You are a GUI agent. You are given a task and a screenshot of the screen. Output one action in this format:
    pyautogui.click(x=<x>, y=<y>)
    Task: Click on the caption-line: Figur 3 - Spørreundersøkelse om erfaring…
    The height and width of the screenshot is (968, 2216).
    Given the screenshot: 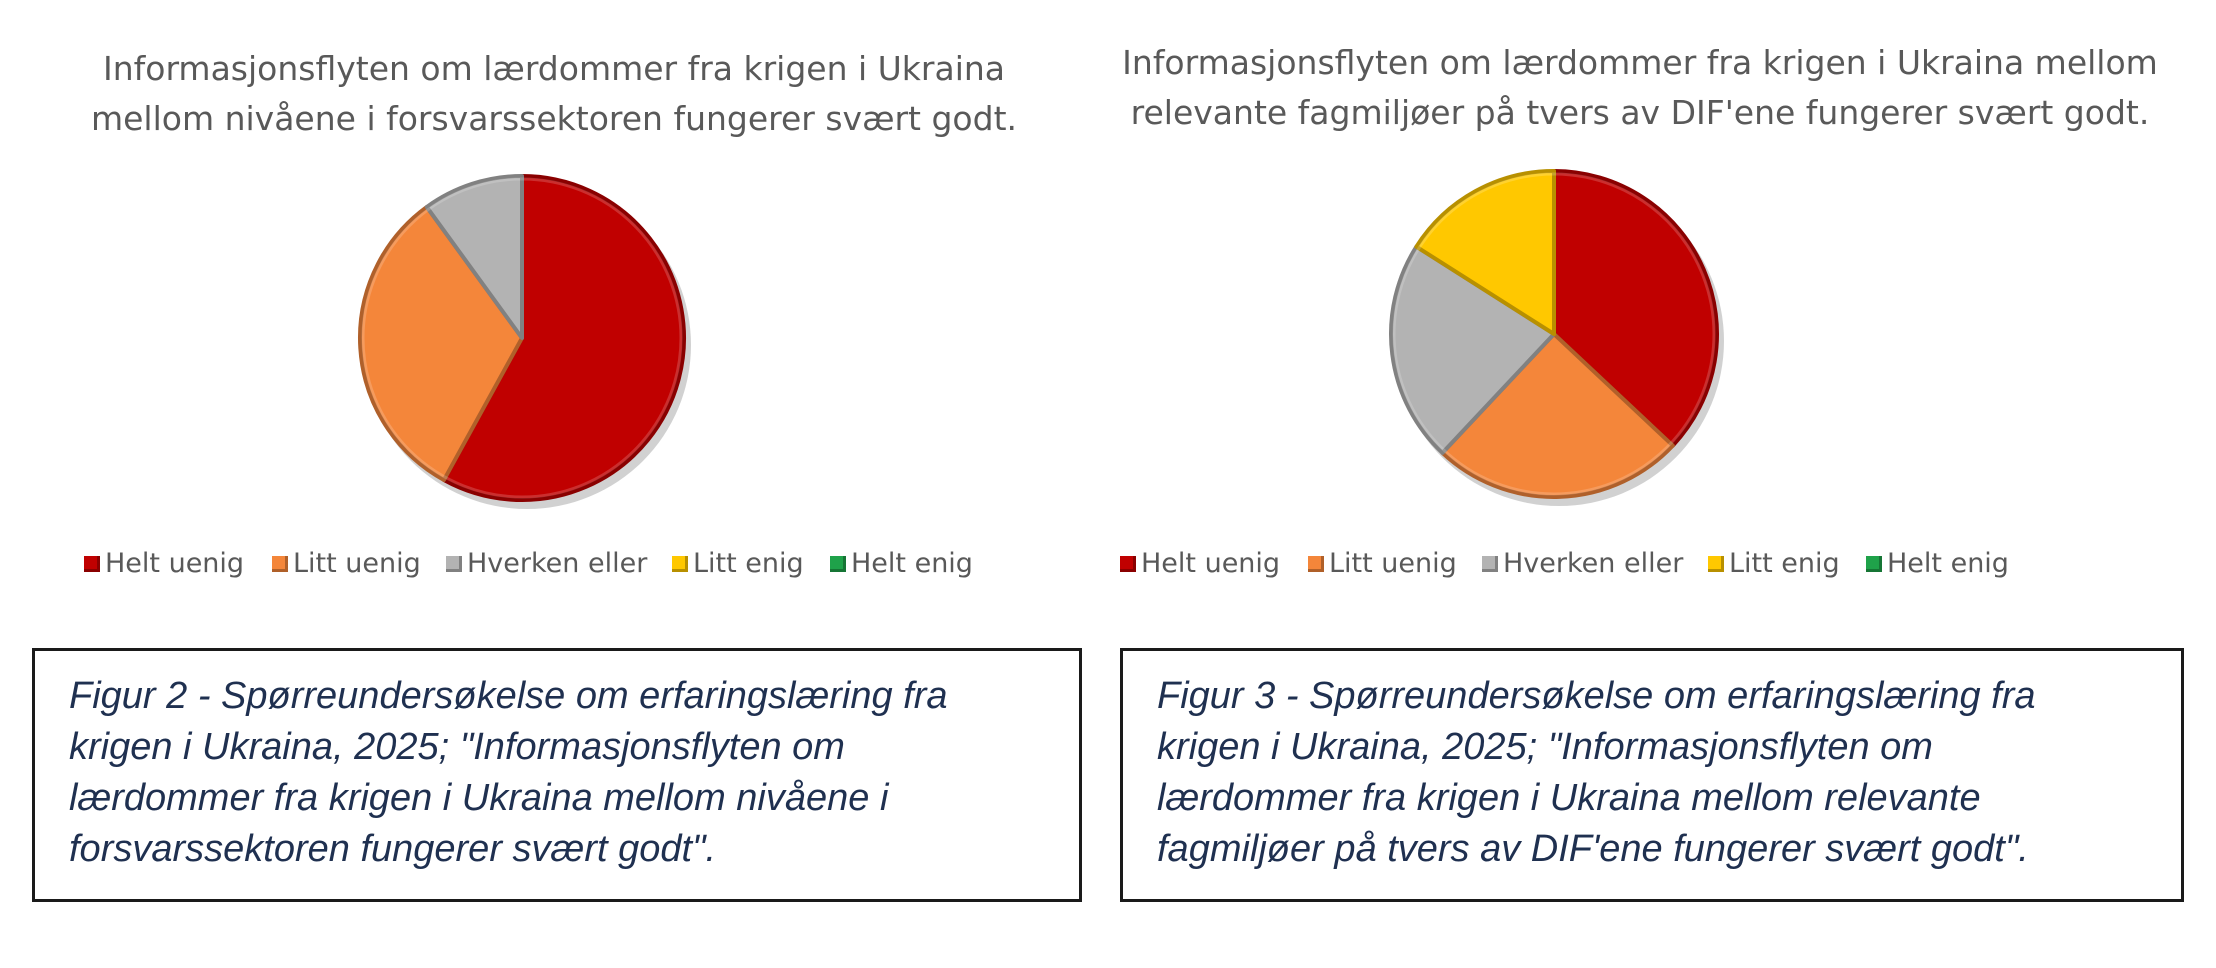 What is the action you would take?
    pyautogui.click(x=1596, y=696)
    